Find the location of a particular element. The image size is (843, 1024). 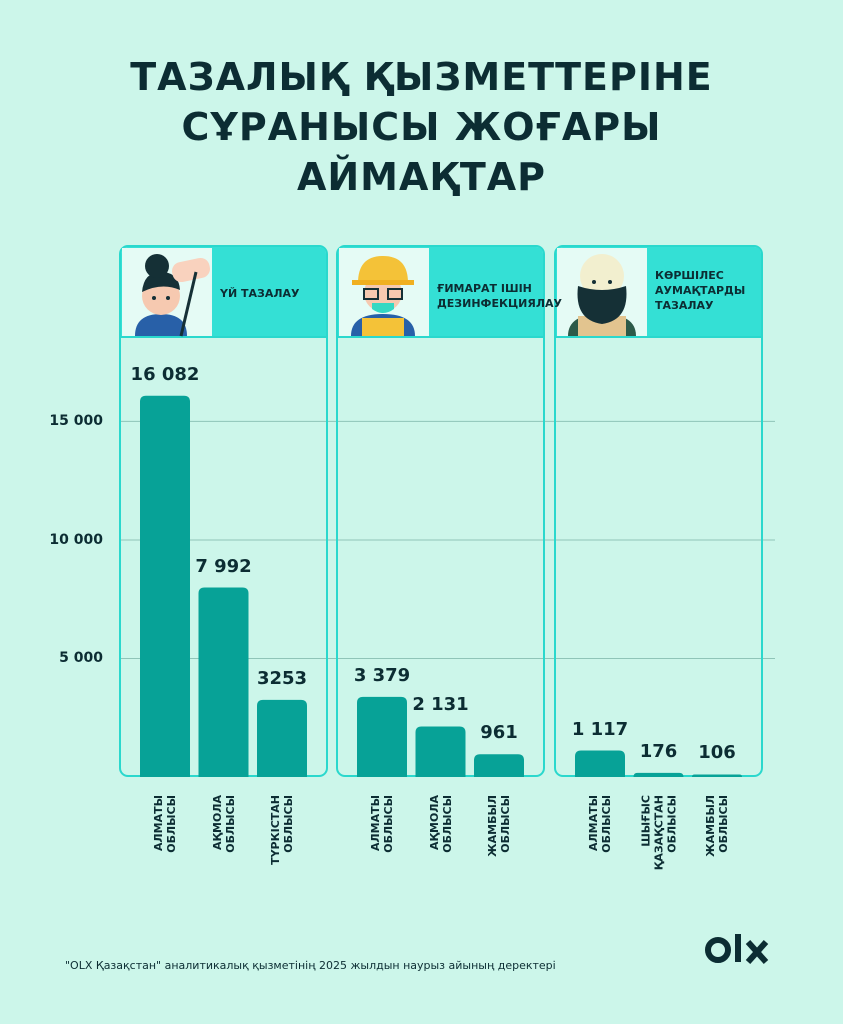

worker-icon is located at coordinates (383, 296).